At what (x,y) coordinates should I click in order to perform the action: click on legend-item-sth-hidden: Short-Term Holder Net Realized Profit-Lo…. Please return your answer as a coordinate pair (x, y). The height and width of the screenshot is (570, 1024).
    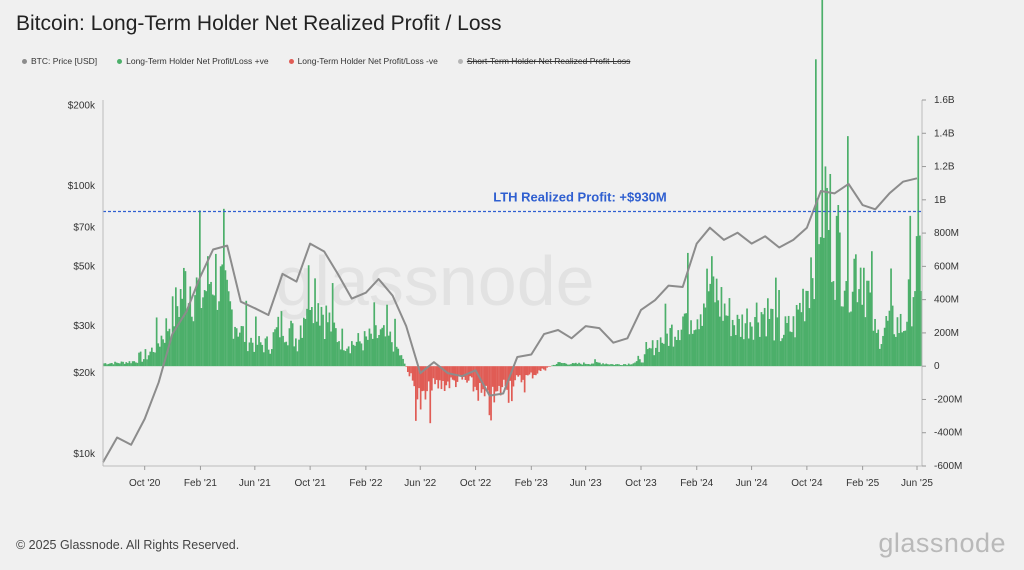
    Looking at the image, I should click on (543, 61).